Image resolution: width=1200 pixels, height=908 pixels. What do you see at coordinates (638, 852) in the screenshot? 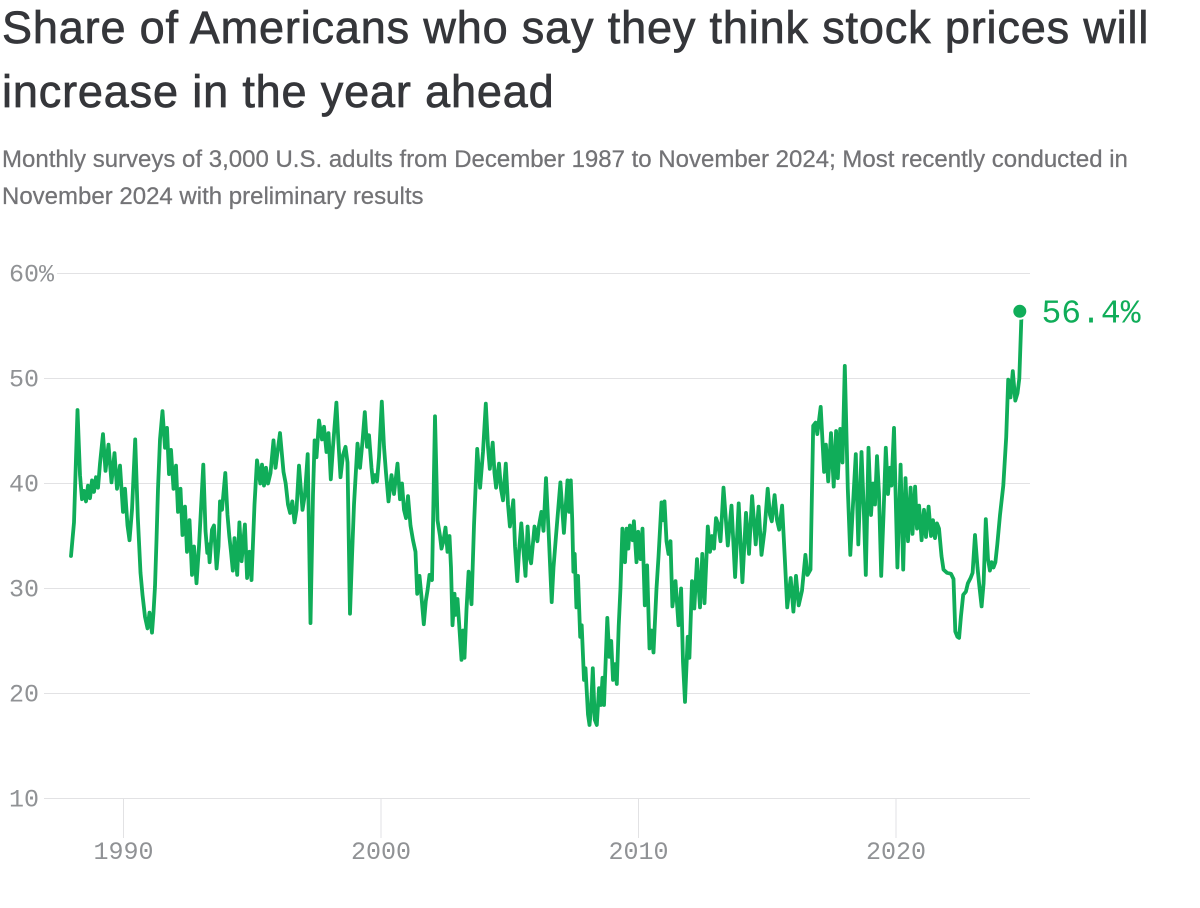
I see `svg-text: 2010` at bounding box center [638, 852].